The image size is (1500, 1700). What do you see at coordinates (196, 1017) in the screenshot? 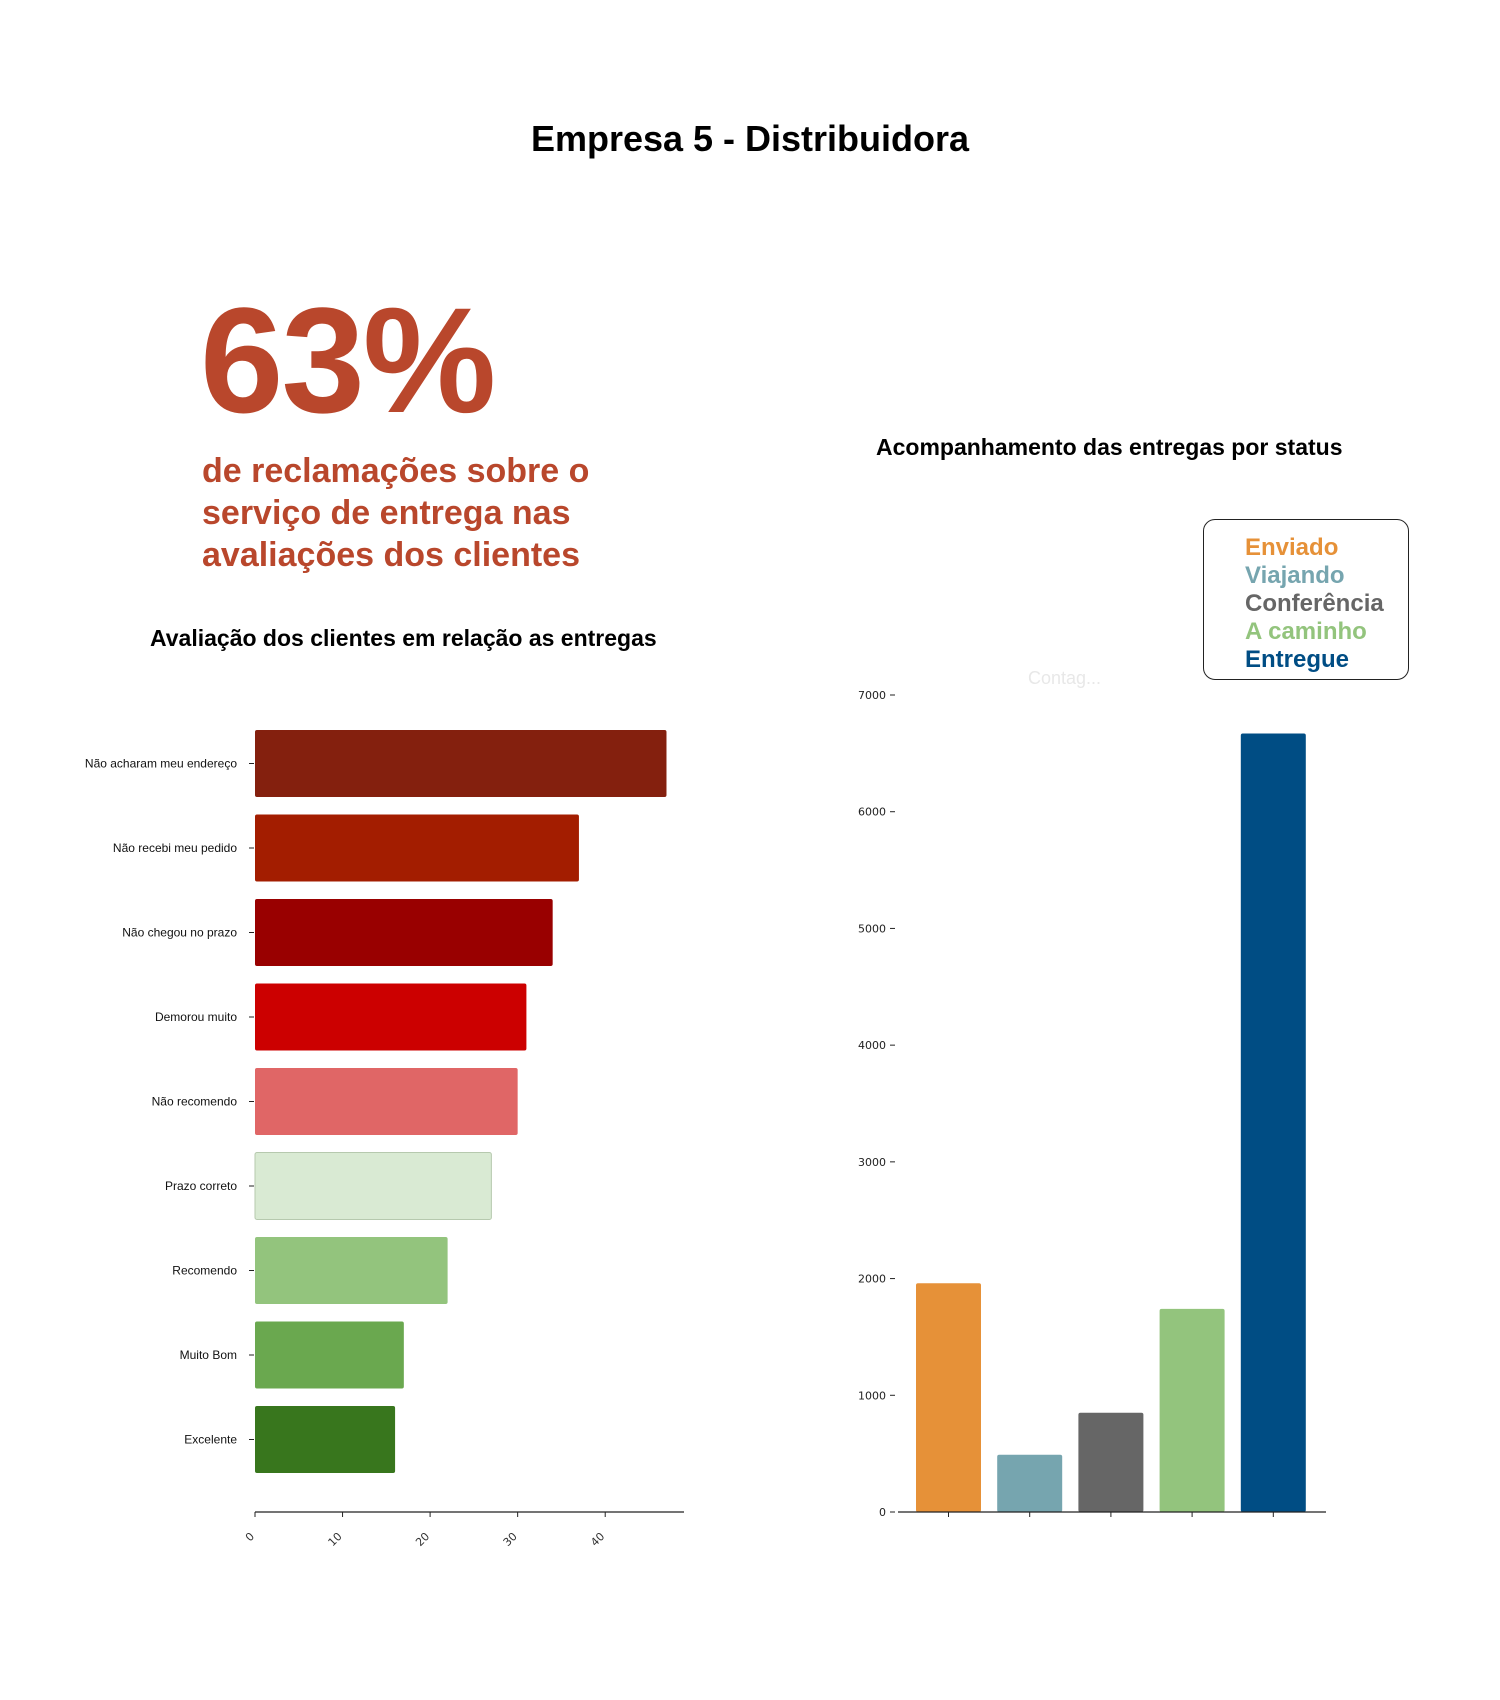
I see `y-tick-label: Demorou muito` at bounding box center [196, 1017].